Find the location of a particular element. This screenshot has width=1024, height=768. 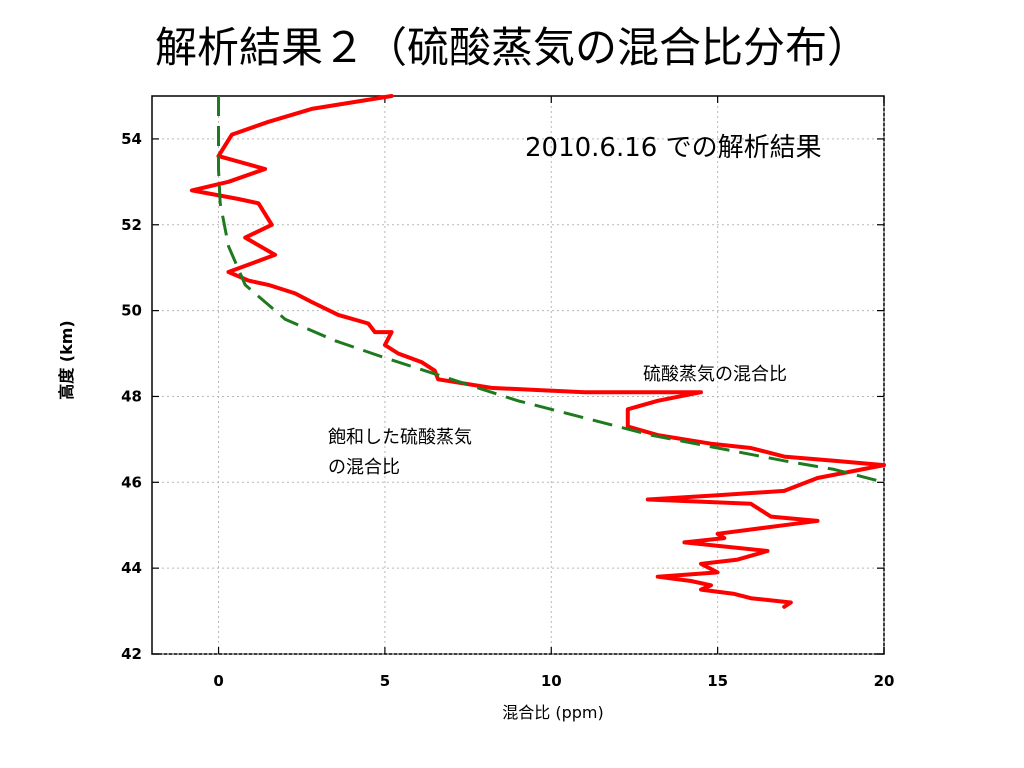

x-tick-label: 15 is located at coordinates (717, 681).